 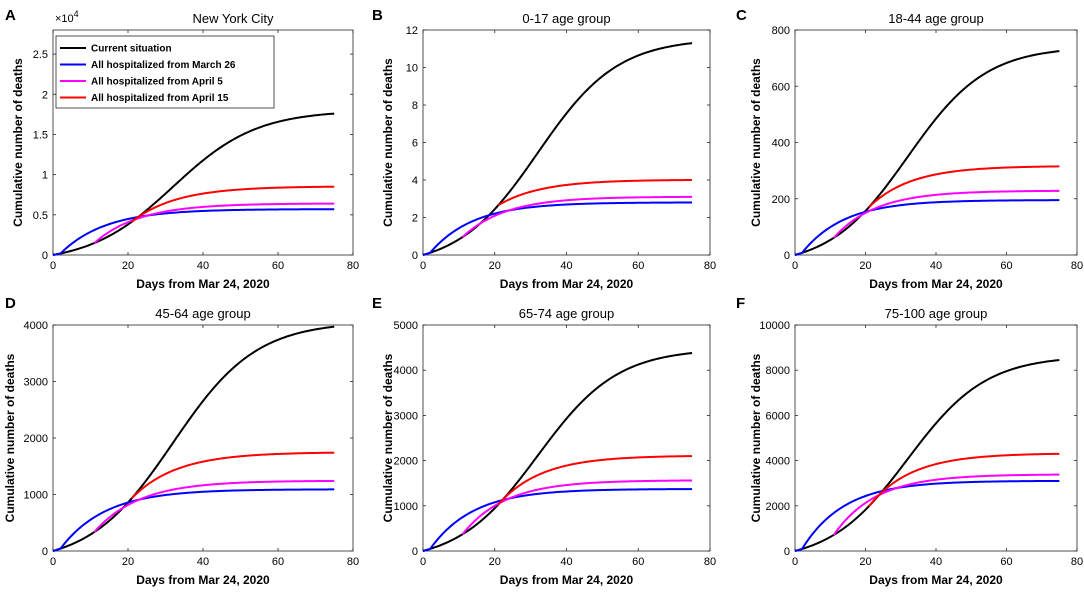 What do you see at coordinates (157, 82) in the screenshot?
I see `legend-label-april5: All hospitalized from April 5` at bounding box center [157, 82].